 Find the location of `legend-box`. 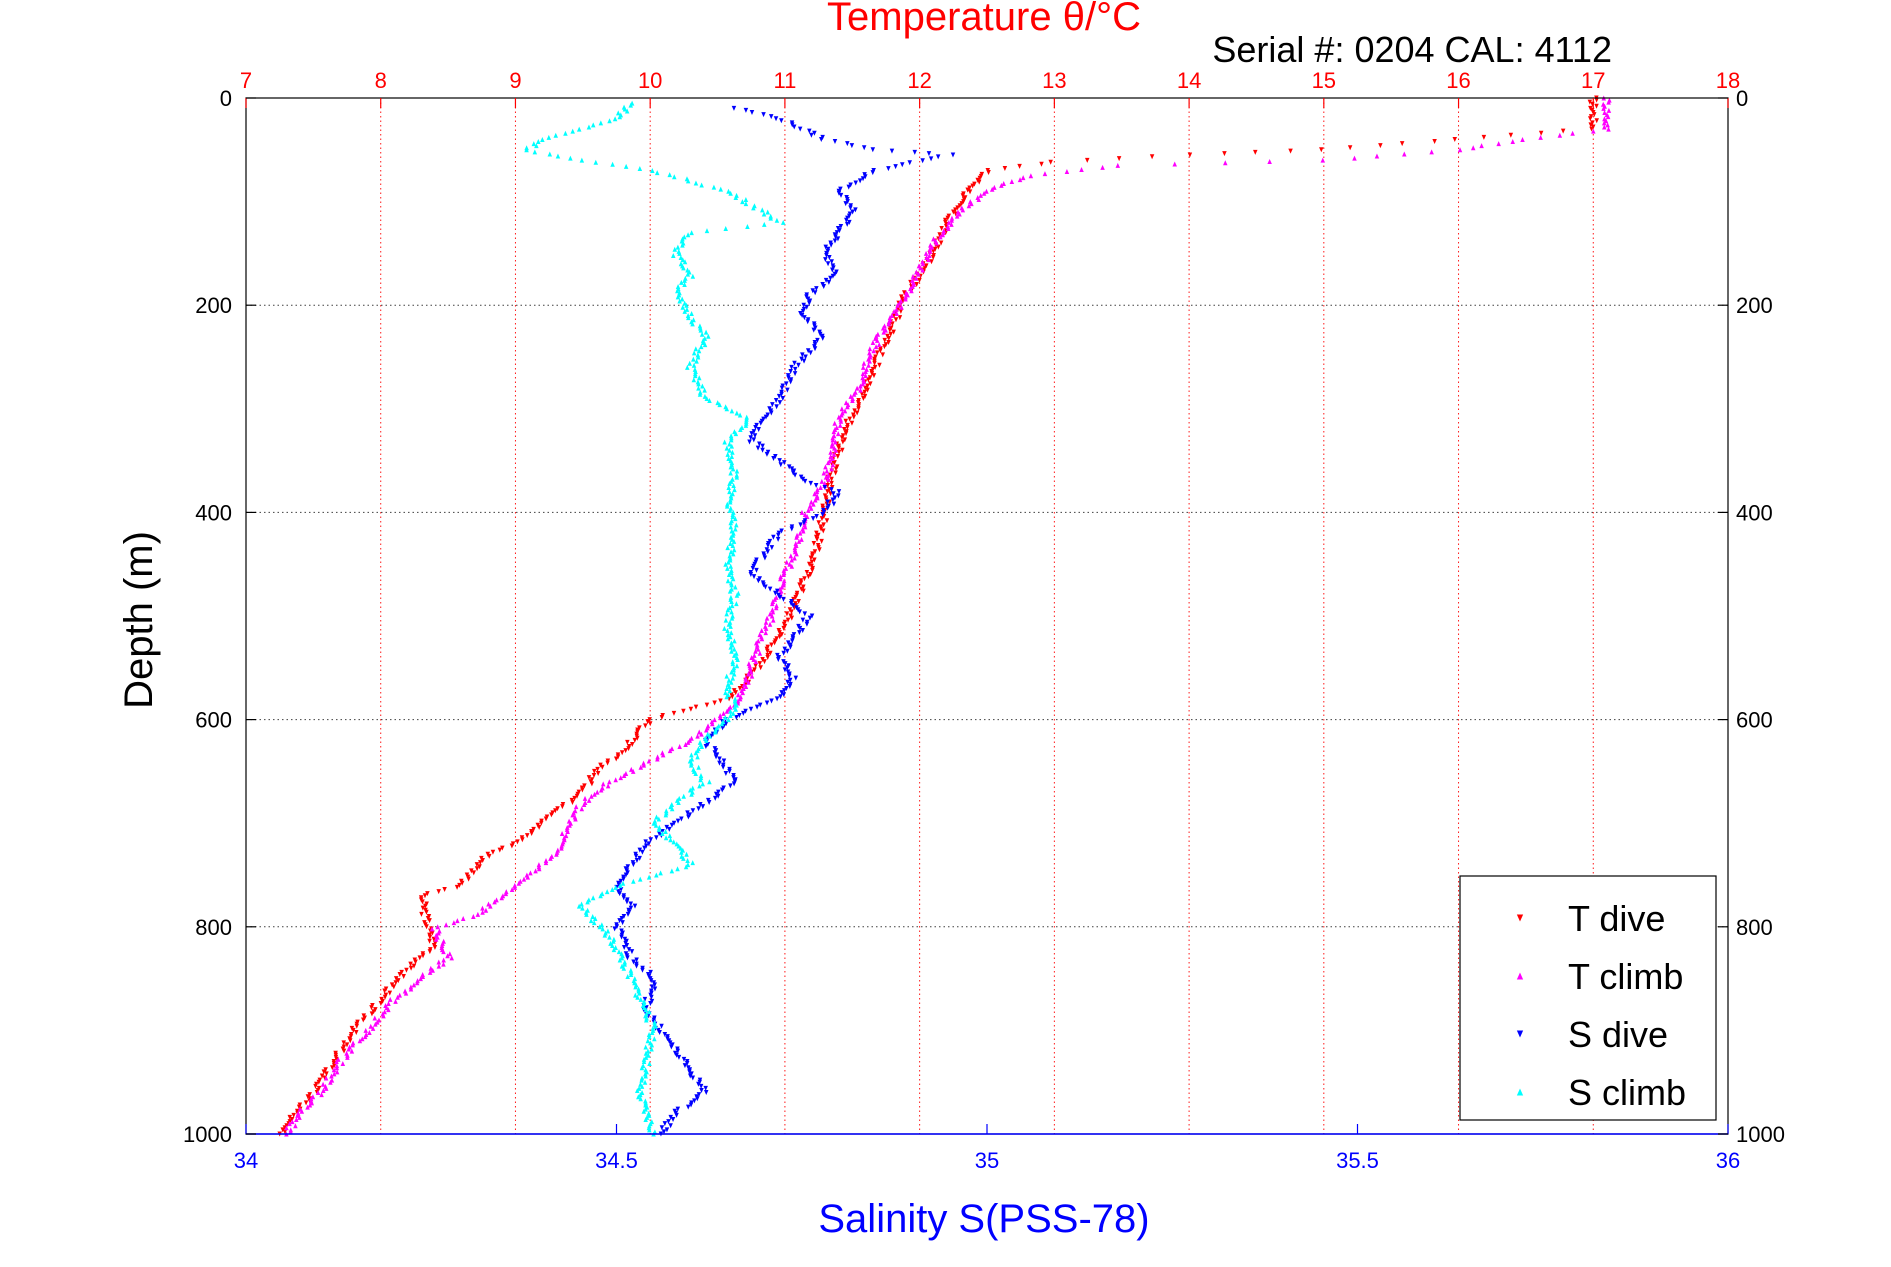

legend-box is located at coordinates (1588, 998).